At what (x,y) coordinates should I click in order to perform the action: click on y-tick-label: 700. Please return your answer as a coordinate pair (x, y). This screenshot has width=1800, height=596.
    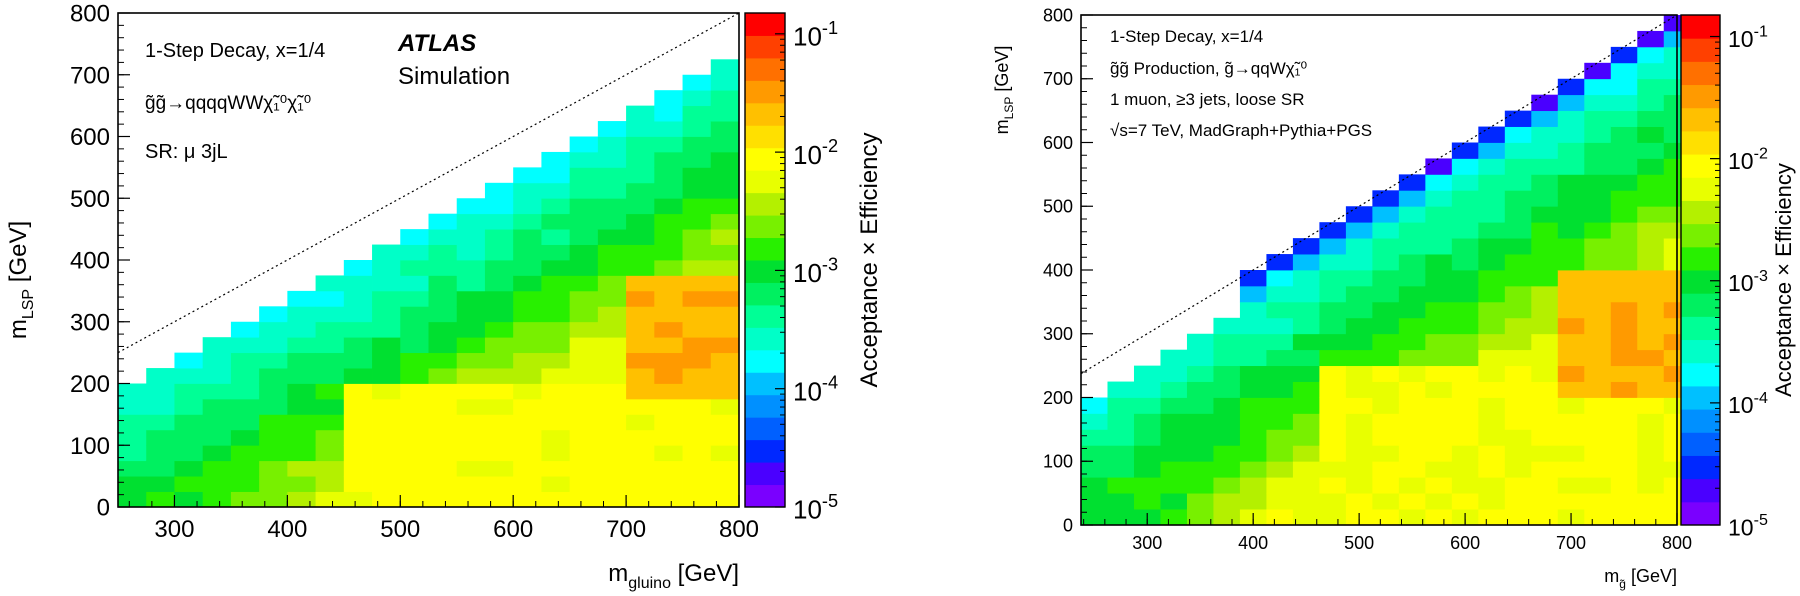
    Looking at the image, I should click on (90, 75).